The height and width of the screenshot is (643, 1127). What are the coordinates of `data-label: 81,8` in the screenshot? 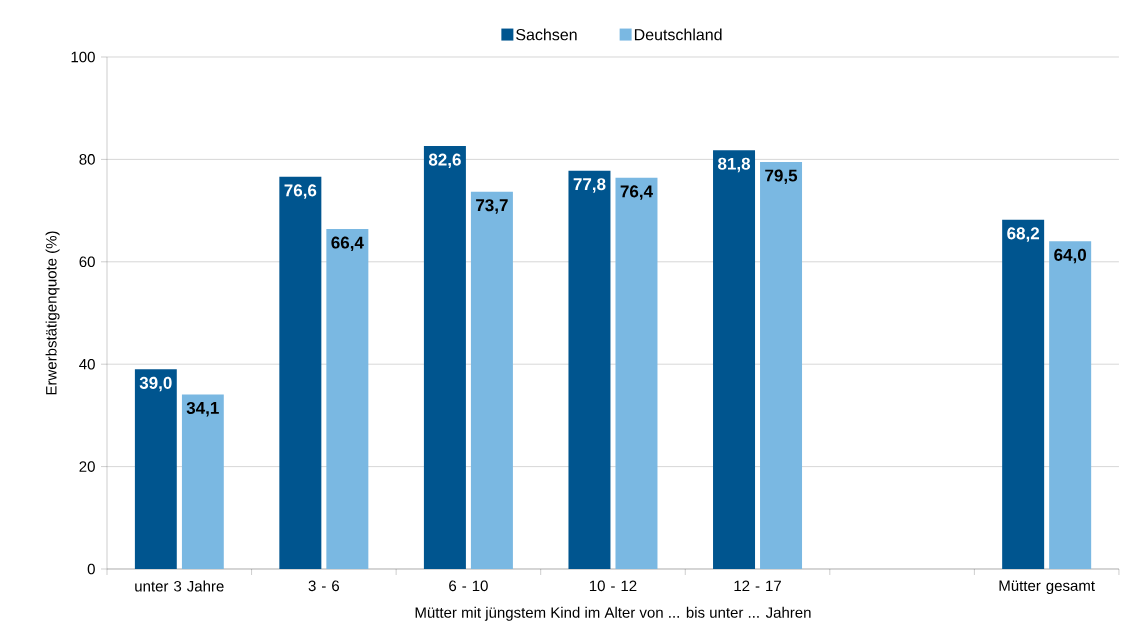 It's located at (734, 165).